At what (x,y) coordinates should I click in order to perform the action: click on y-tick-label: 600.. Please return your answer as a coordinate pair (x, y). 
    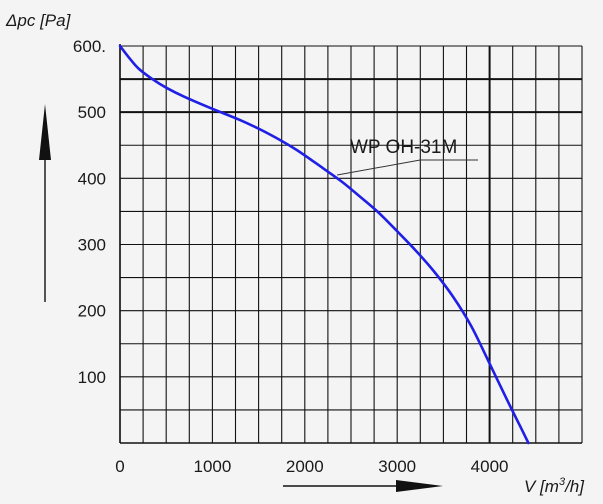
    Looking at the image, I should click on (89, 46).